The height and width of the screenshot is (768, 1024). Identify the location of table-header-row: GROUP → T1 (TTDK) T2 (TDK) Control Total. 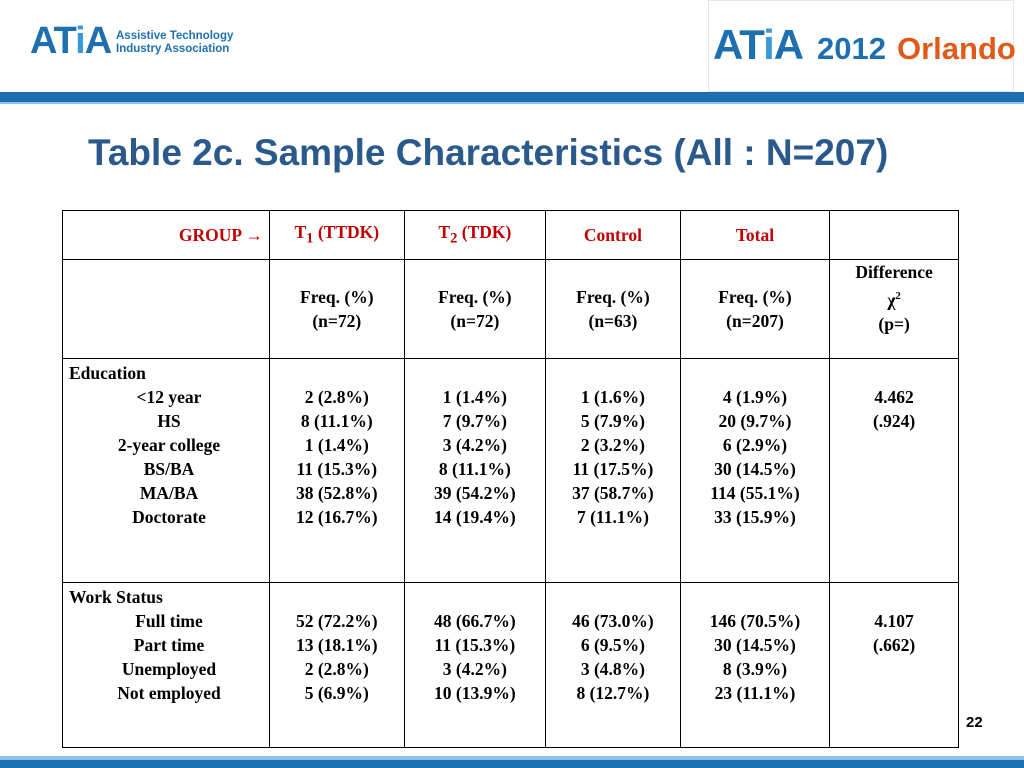
(510, 235).